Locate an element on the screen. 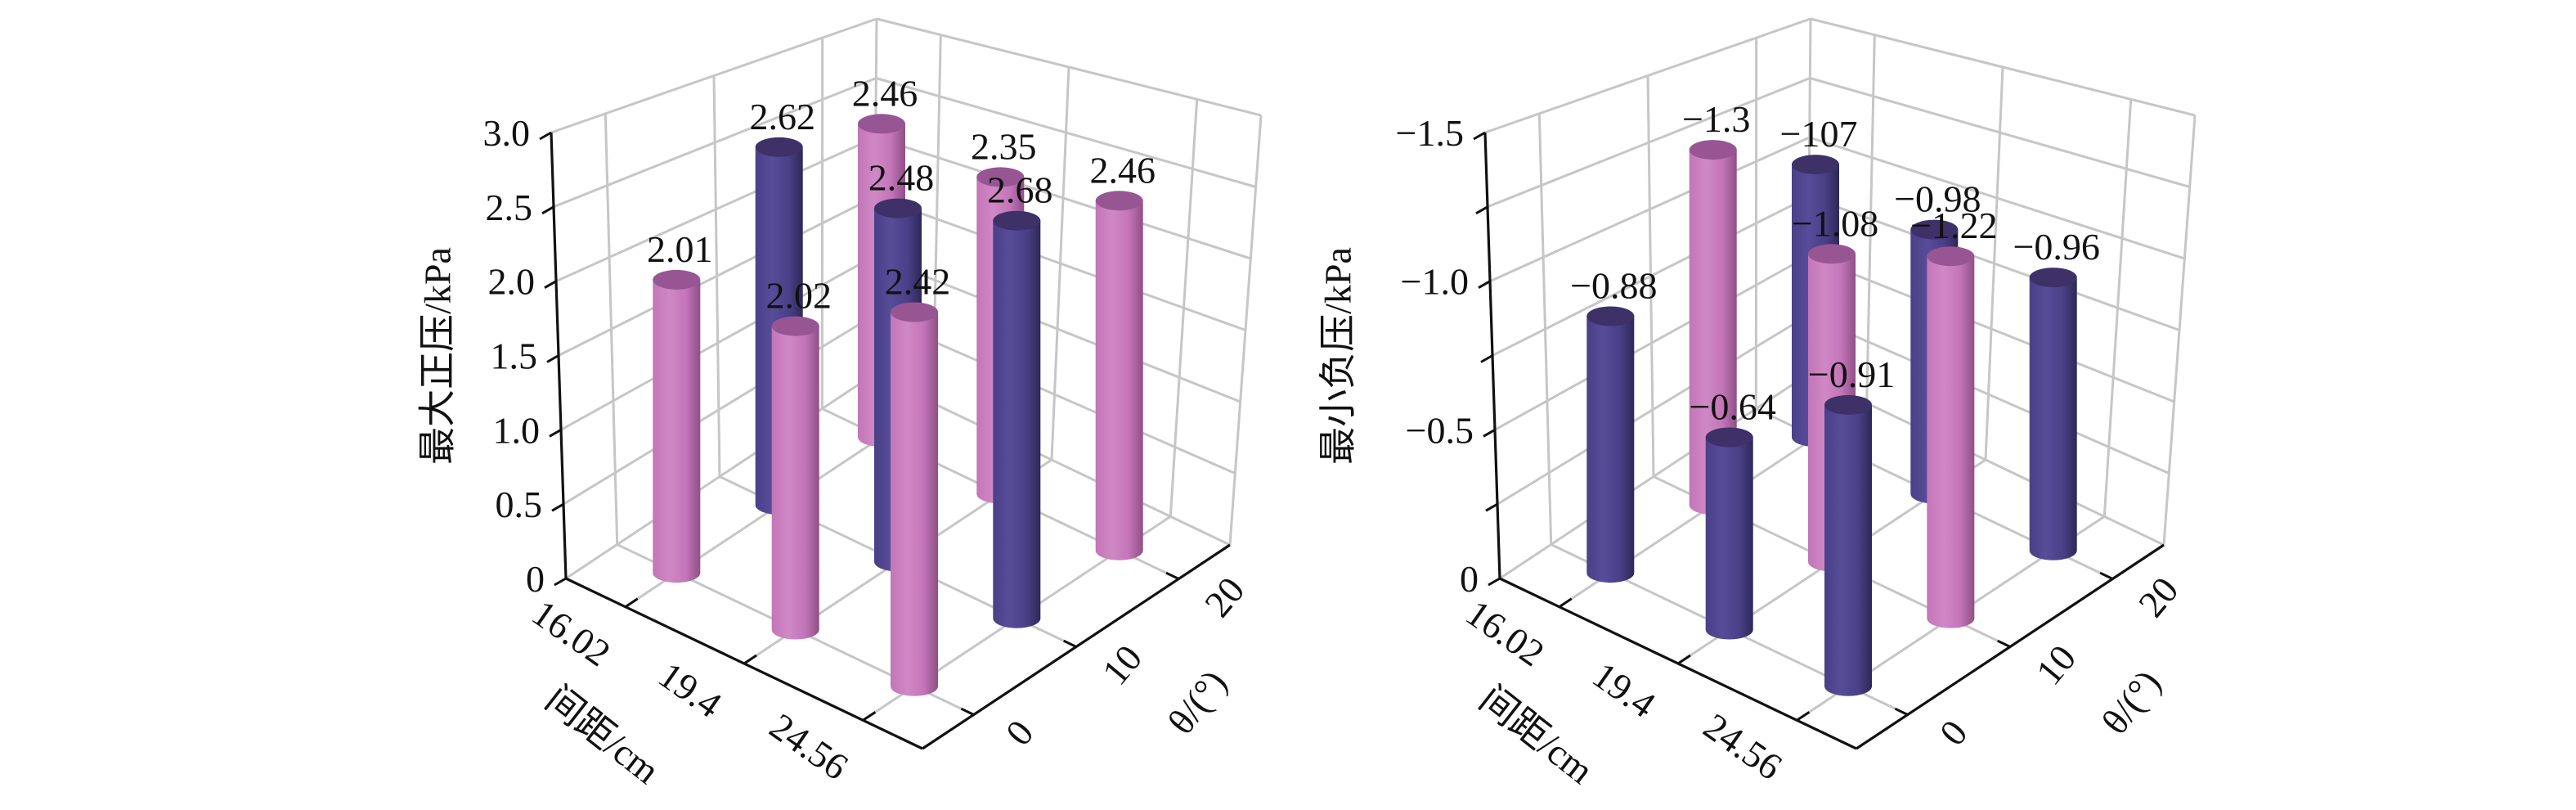 The image size is (2576, 810). data-label: −1.22 is located at coordinates (1953, 226).